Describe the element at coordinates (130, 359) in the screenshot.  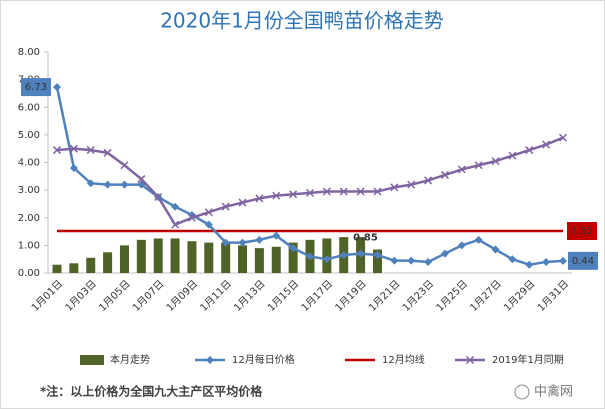
I see `legend-label: 本月走势` at that location.